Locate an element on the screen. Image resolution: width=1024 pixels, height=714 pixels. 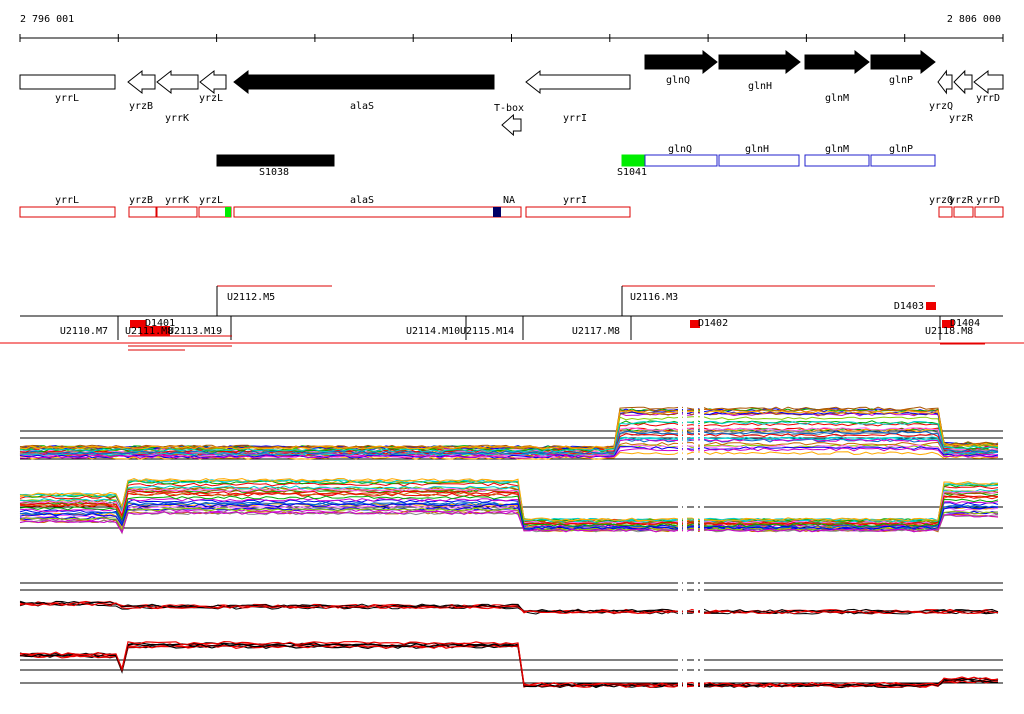
segment-label: D1404 is located at coordinates (965, 323).